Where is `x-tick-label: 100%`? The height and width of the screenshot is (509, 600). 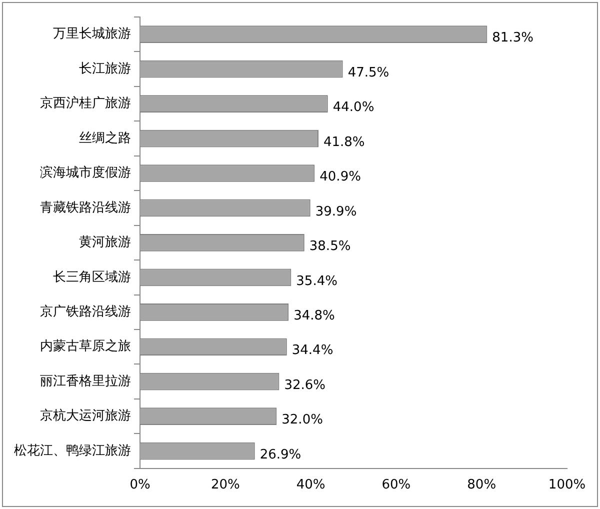
x-tick-label: 100% is located at coordinates (567, 485).